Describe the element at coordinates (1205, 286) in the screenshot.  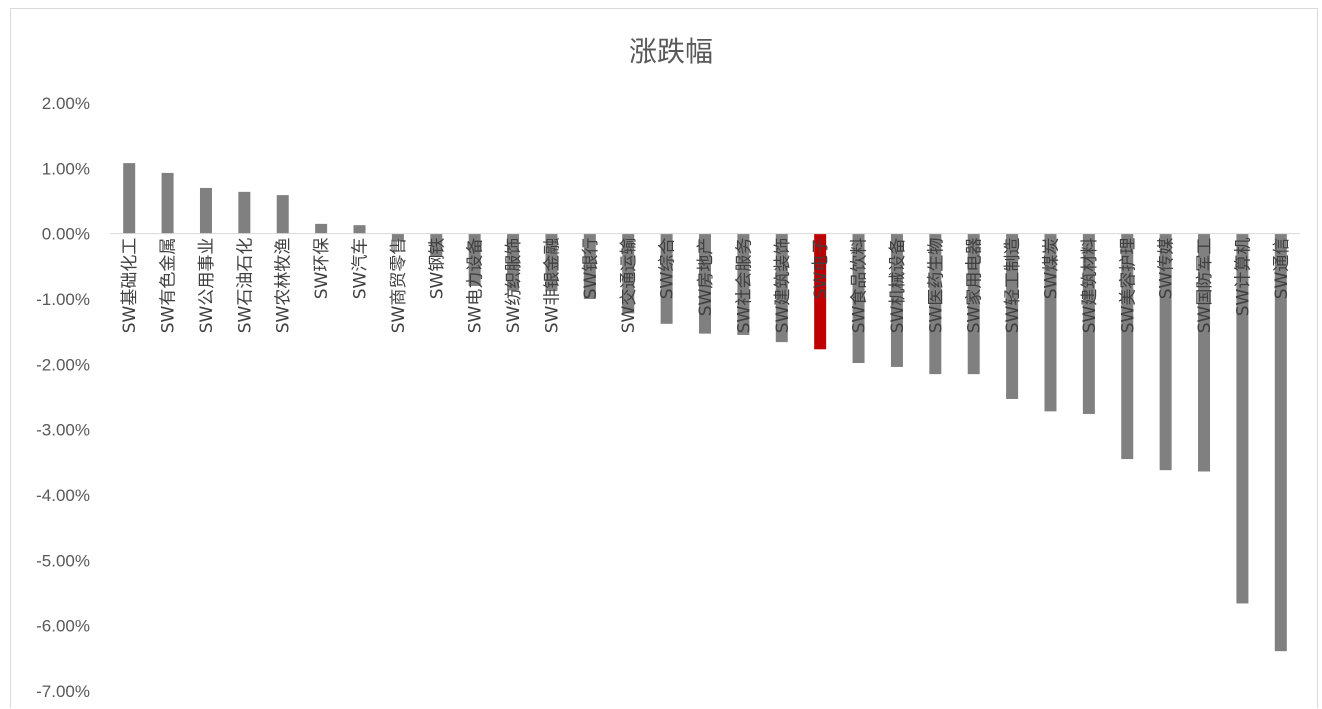
I see `category-label: SW国防军工` at that location.